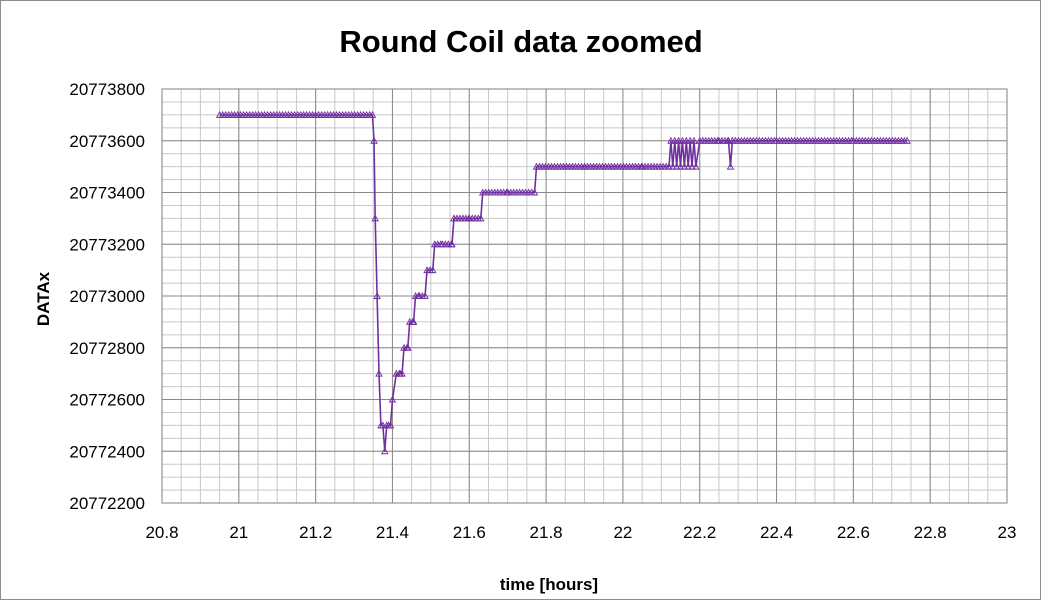 This screenshot has height=600, width=1041. What do you see at coordinates (549, 584) in the screenshot?
I see `x-axis-label: time [hours]` at bounding box center [549, 584].